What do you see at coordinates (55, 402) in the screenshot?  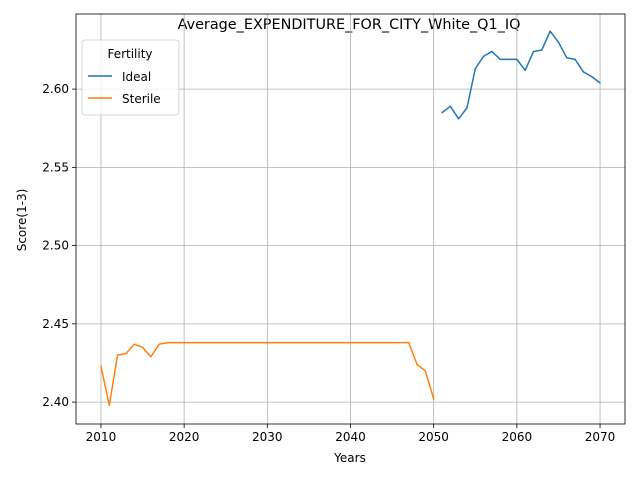 I see `y-tick-label: 2.40` at bounding box center [55, 402].